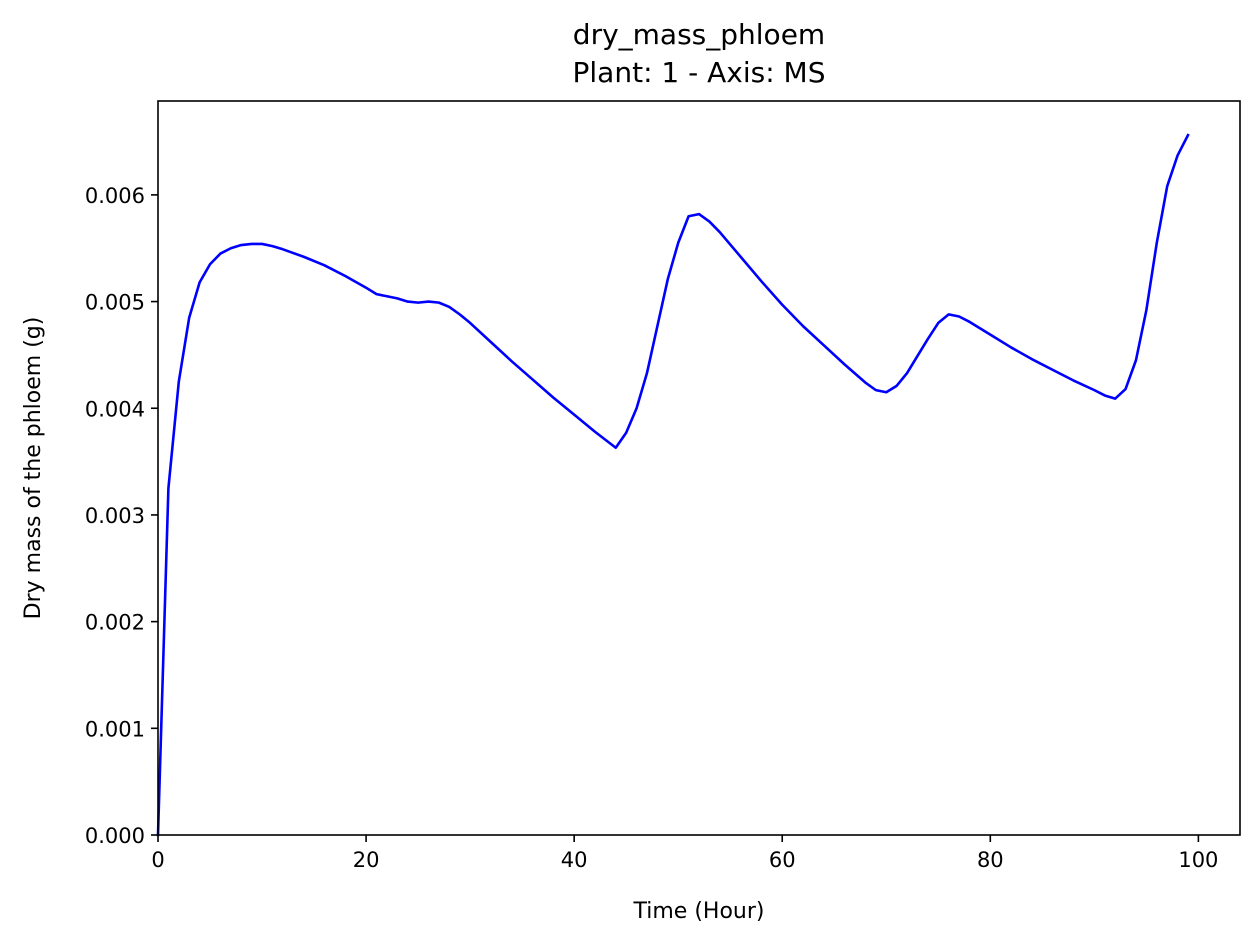 The image size is (1259, 943). I want to click on chart-title-group: dry_mass_phloem Plant: 1 - Axis: MS, so click(699, 53).